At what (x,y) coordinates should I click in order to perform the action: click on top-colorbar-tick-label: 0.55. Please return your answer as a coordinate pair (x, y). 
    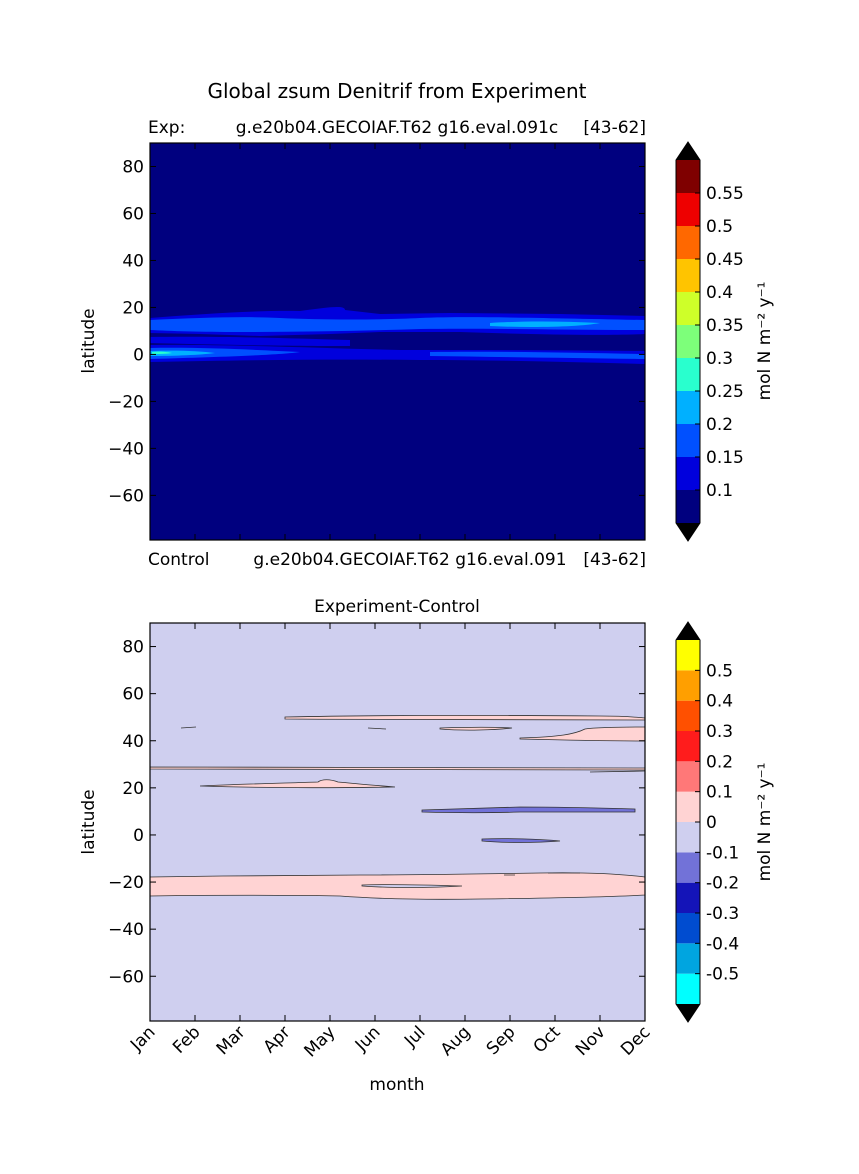
    Looking at the image, I should click on (725, 194).